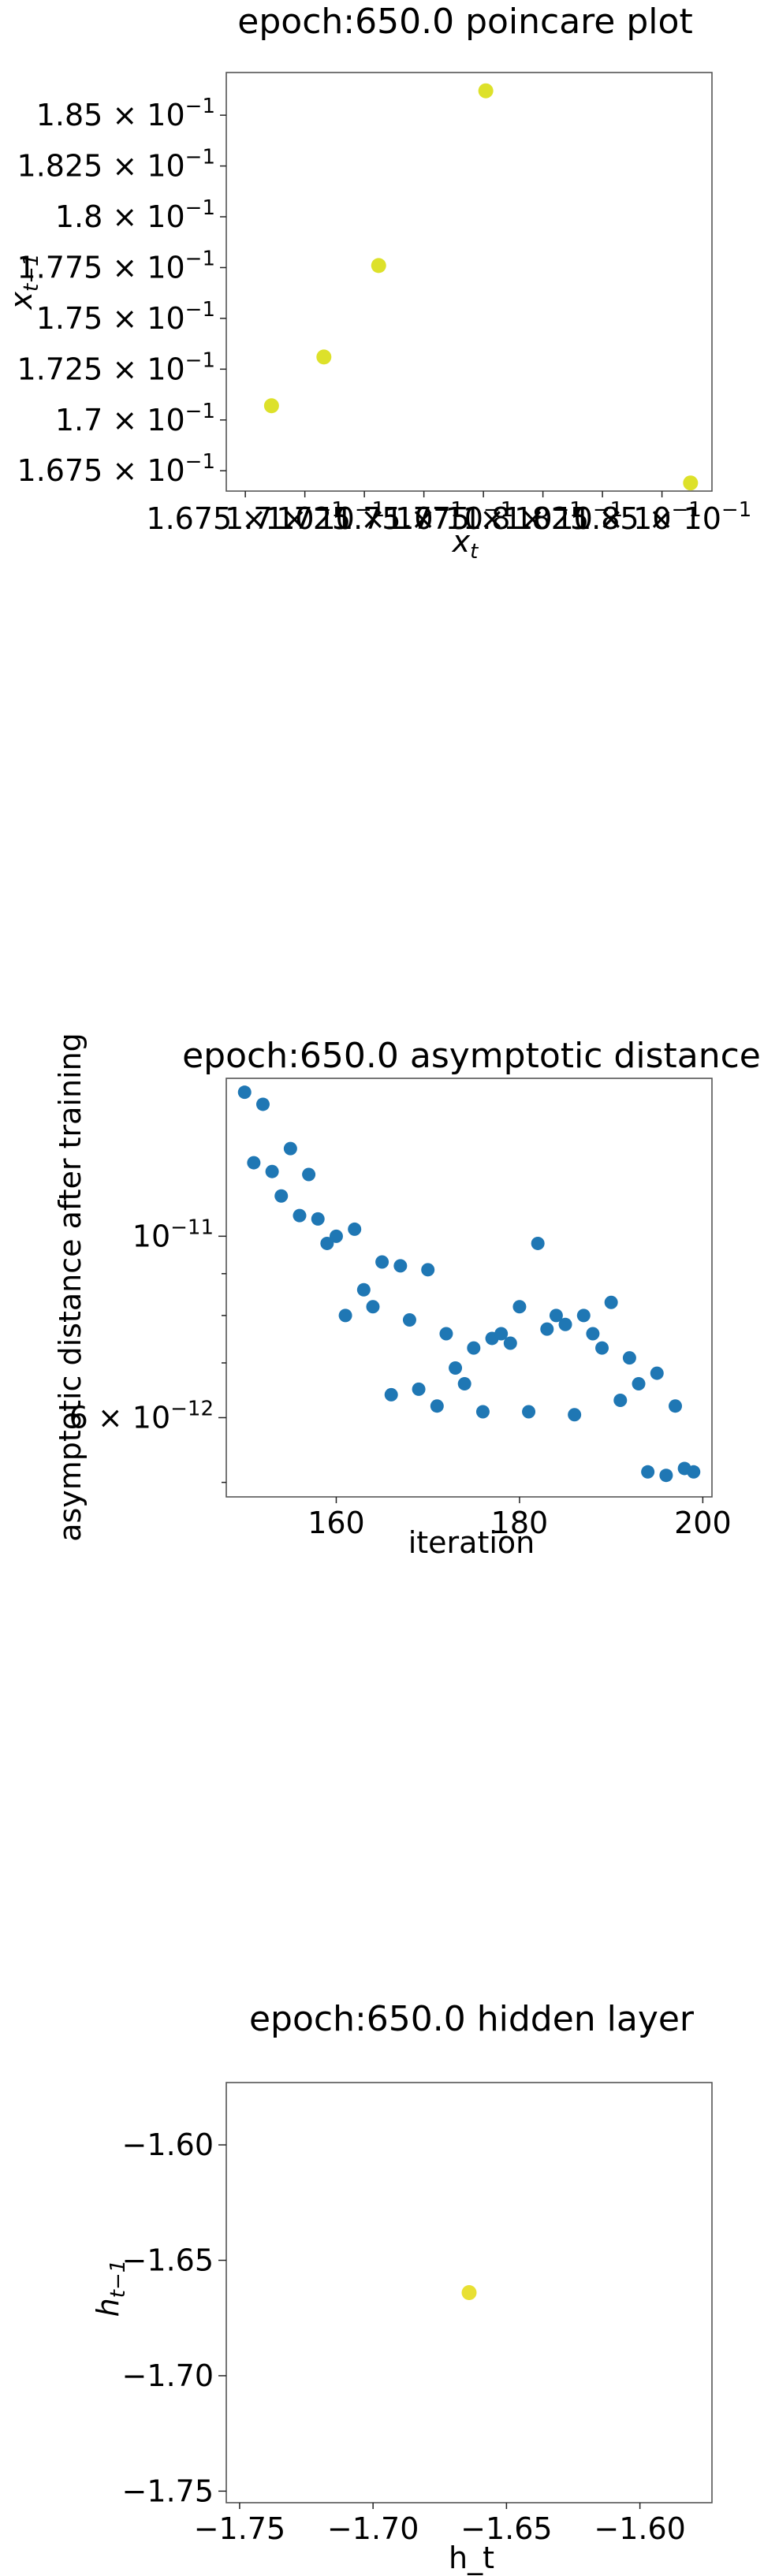 The width and height of the screenshot is (764, 2576). Describe the element at coordinates (168, 2144) in the screenshot. I see `y-tick-label: −1.60` at that location.